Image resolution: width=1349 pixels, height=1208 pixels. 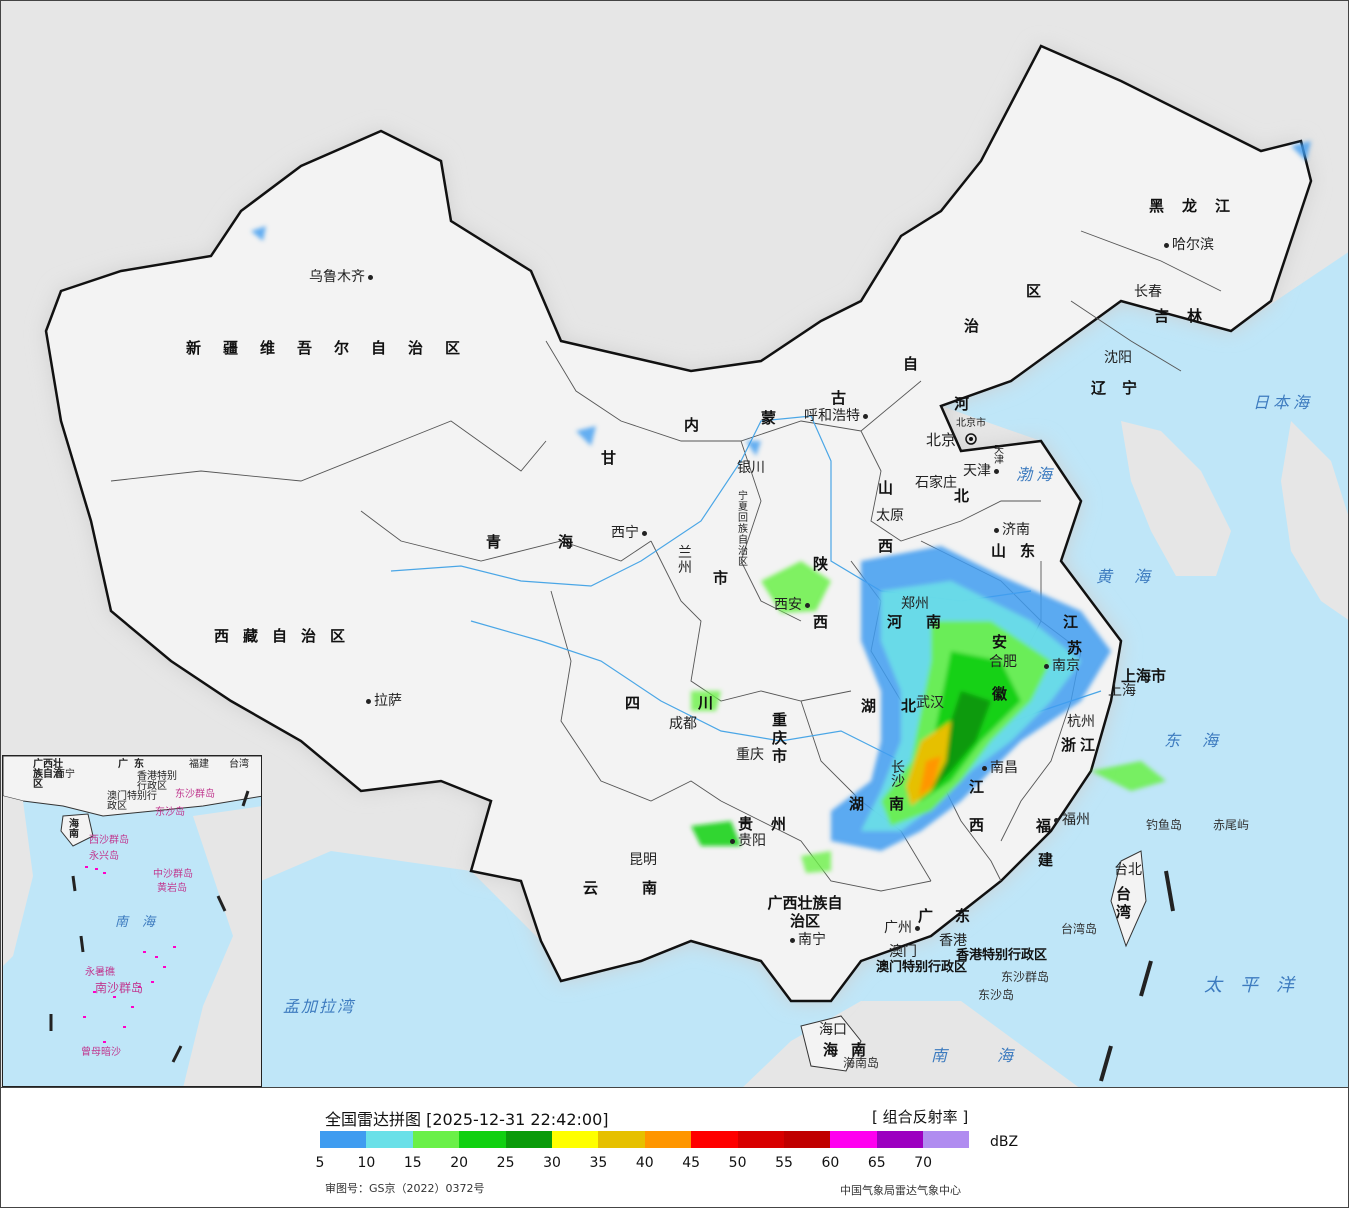 I want to click on city-macau: 澳门, so click(x=903, y=952).